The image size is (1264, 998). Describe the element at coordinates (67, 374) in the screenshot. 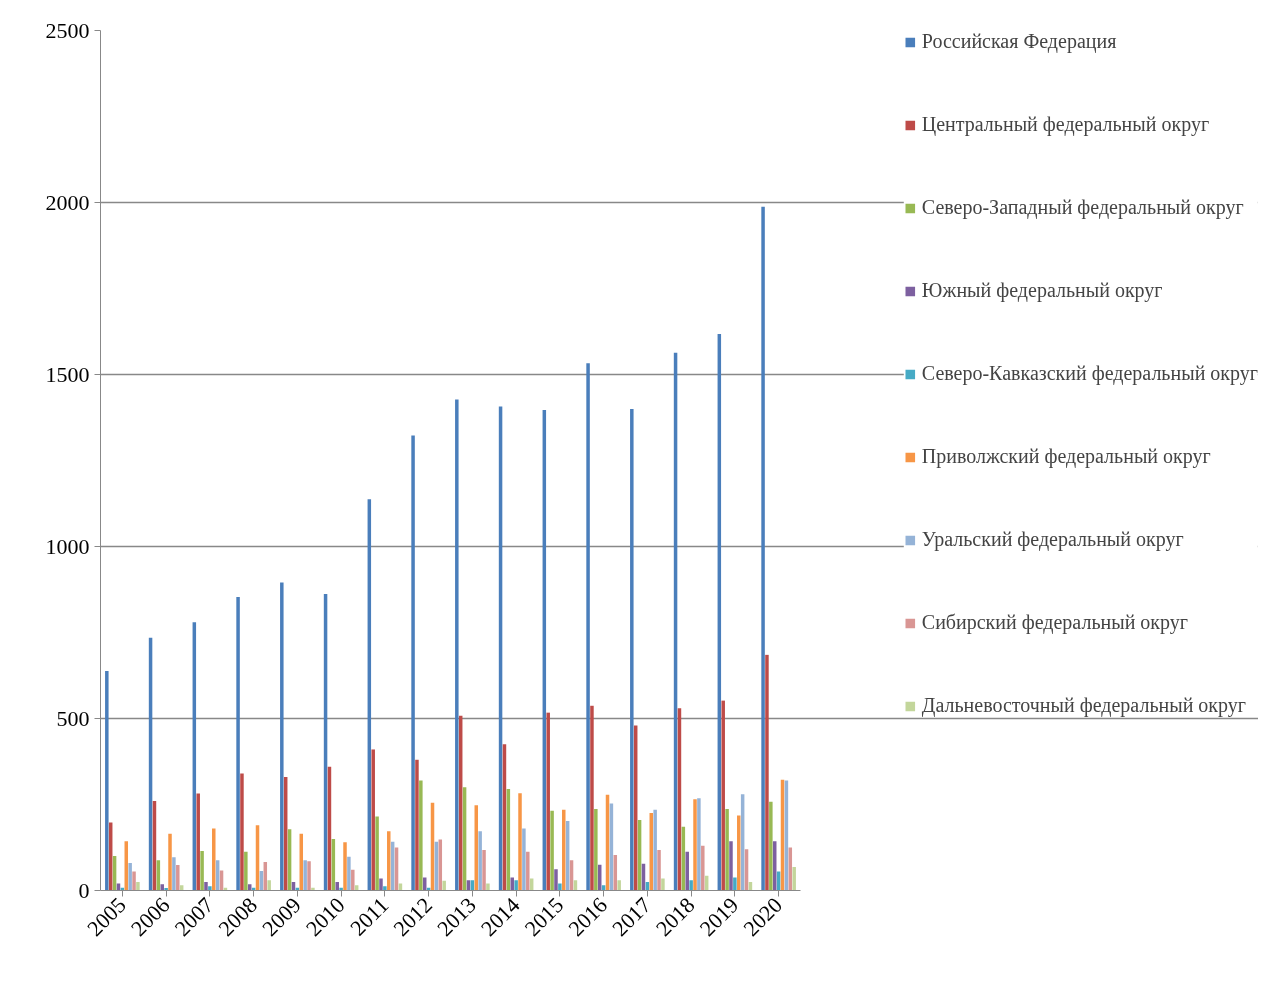

I see `y-tick-label: 1500` at that location.